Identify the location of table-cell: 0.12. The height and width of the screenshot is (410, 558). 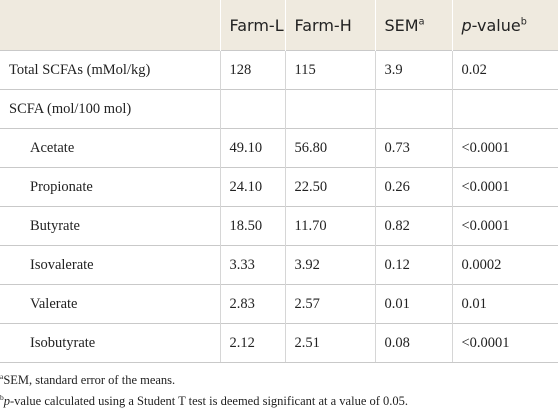
(413, 265).